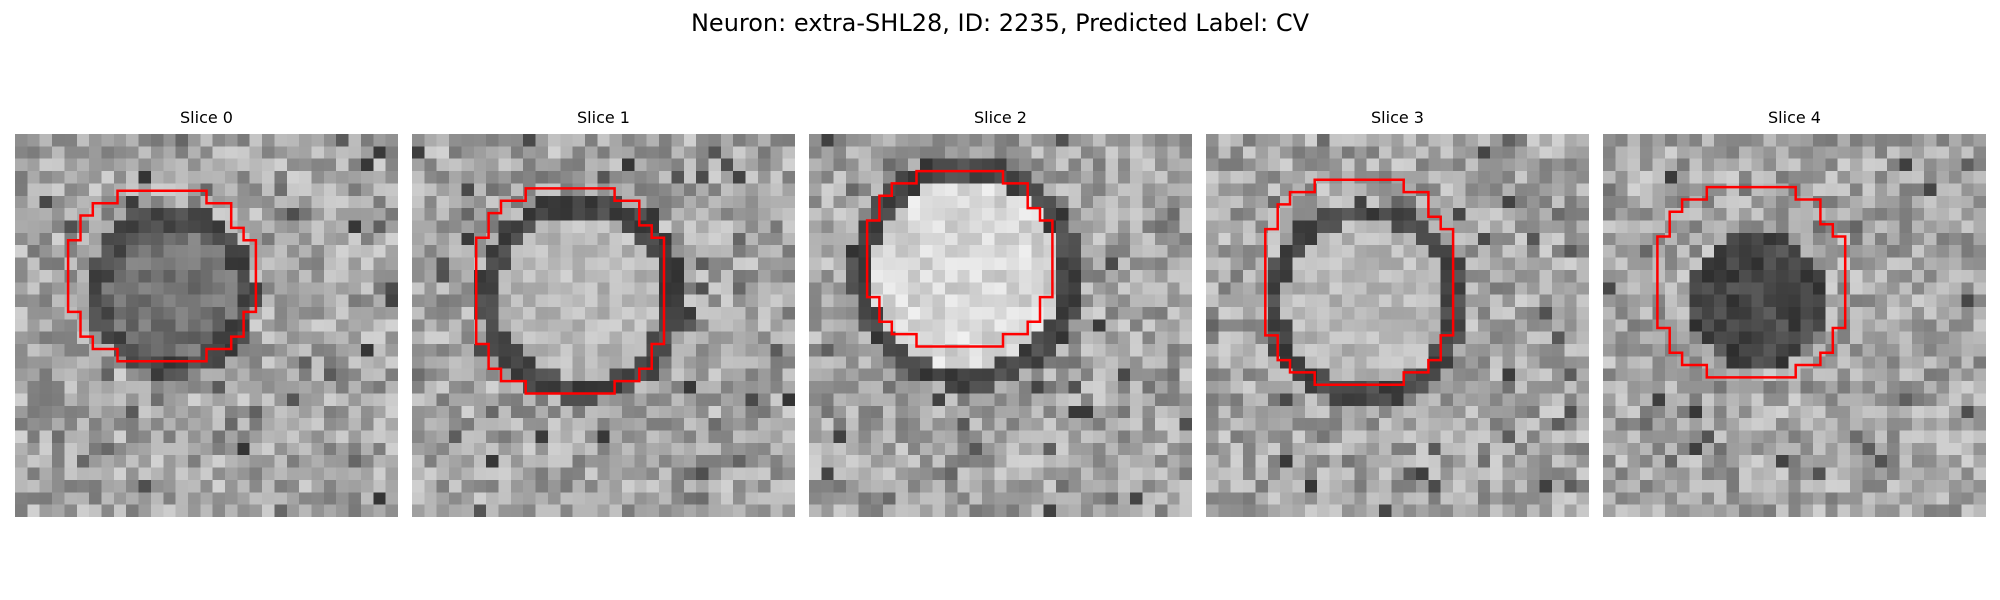 The image size is (2000, 600). Describe the element at coordinates (206, 117) in the screenshot. I see `slice-title-0: Slice 0` at that location.